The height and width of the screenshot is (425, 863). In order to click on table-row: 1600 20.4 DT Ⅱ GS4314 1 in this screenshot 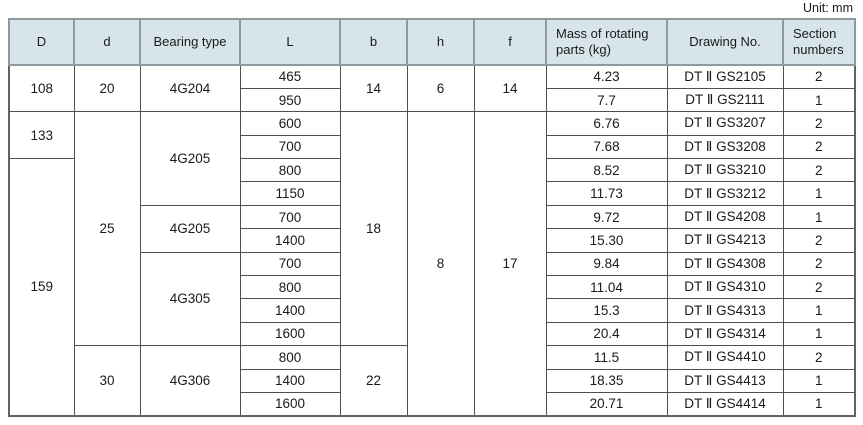, I will do `click(432, 334)`.